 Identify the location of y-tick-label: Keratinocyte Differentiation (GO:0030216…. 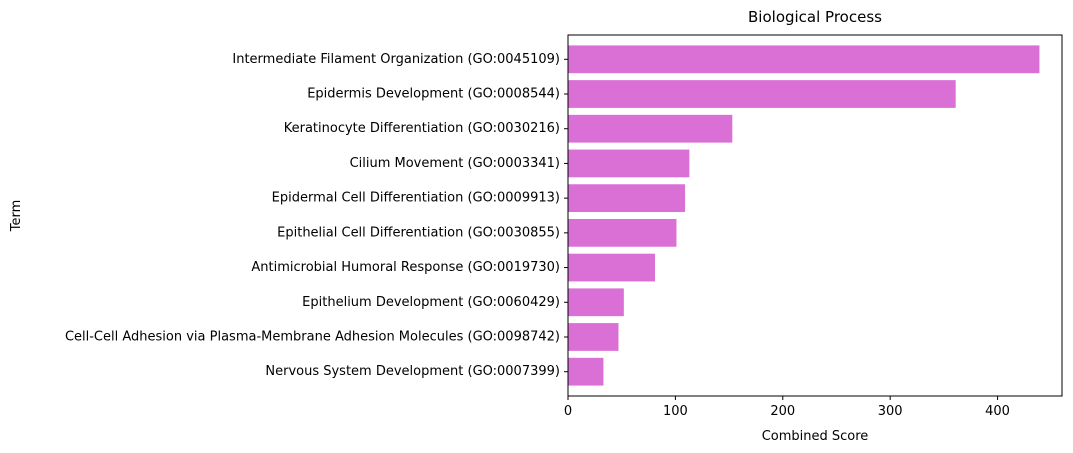
(422, 128).